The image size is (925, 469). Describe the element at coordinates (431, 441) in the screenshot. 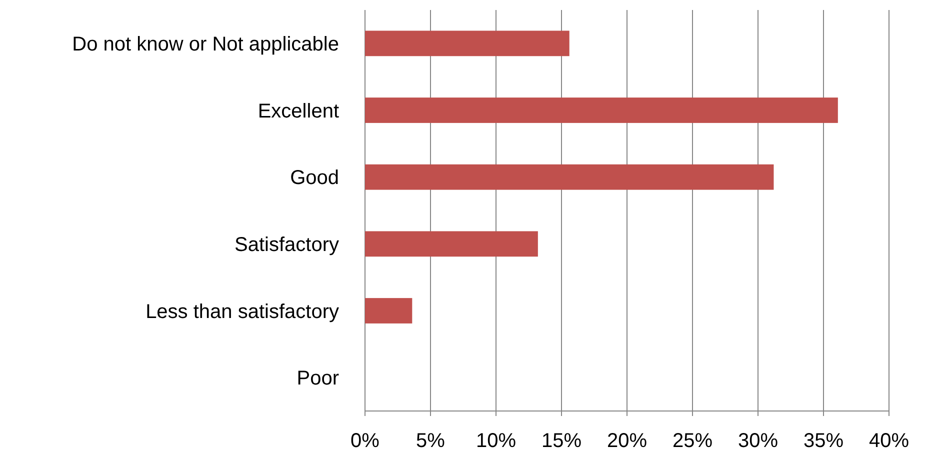

I see `x-tick-label: 5%` at that location.